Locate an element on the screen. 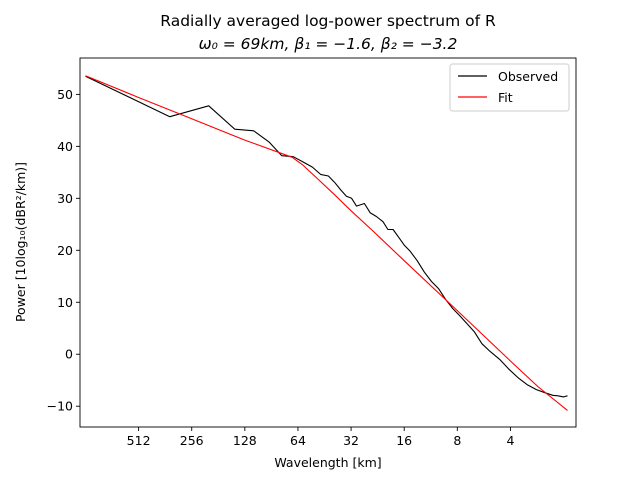 The height and width of the screenshot is (480, 640). y-tick-label: 20 is located at coordinates (65, 250).